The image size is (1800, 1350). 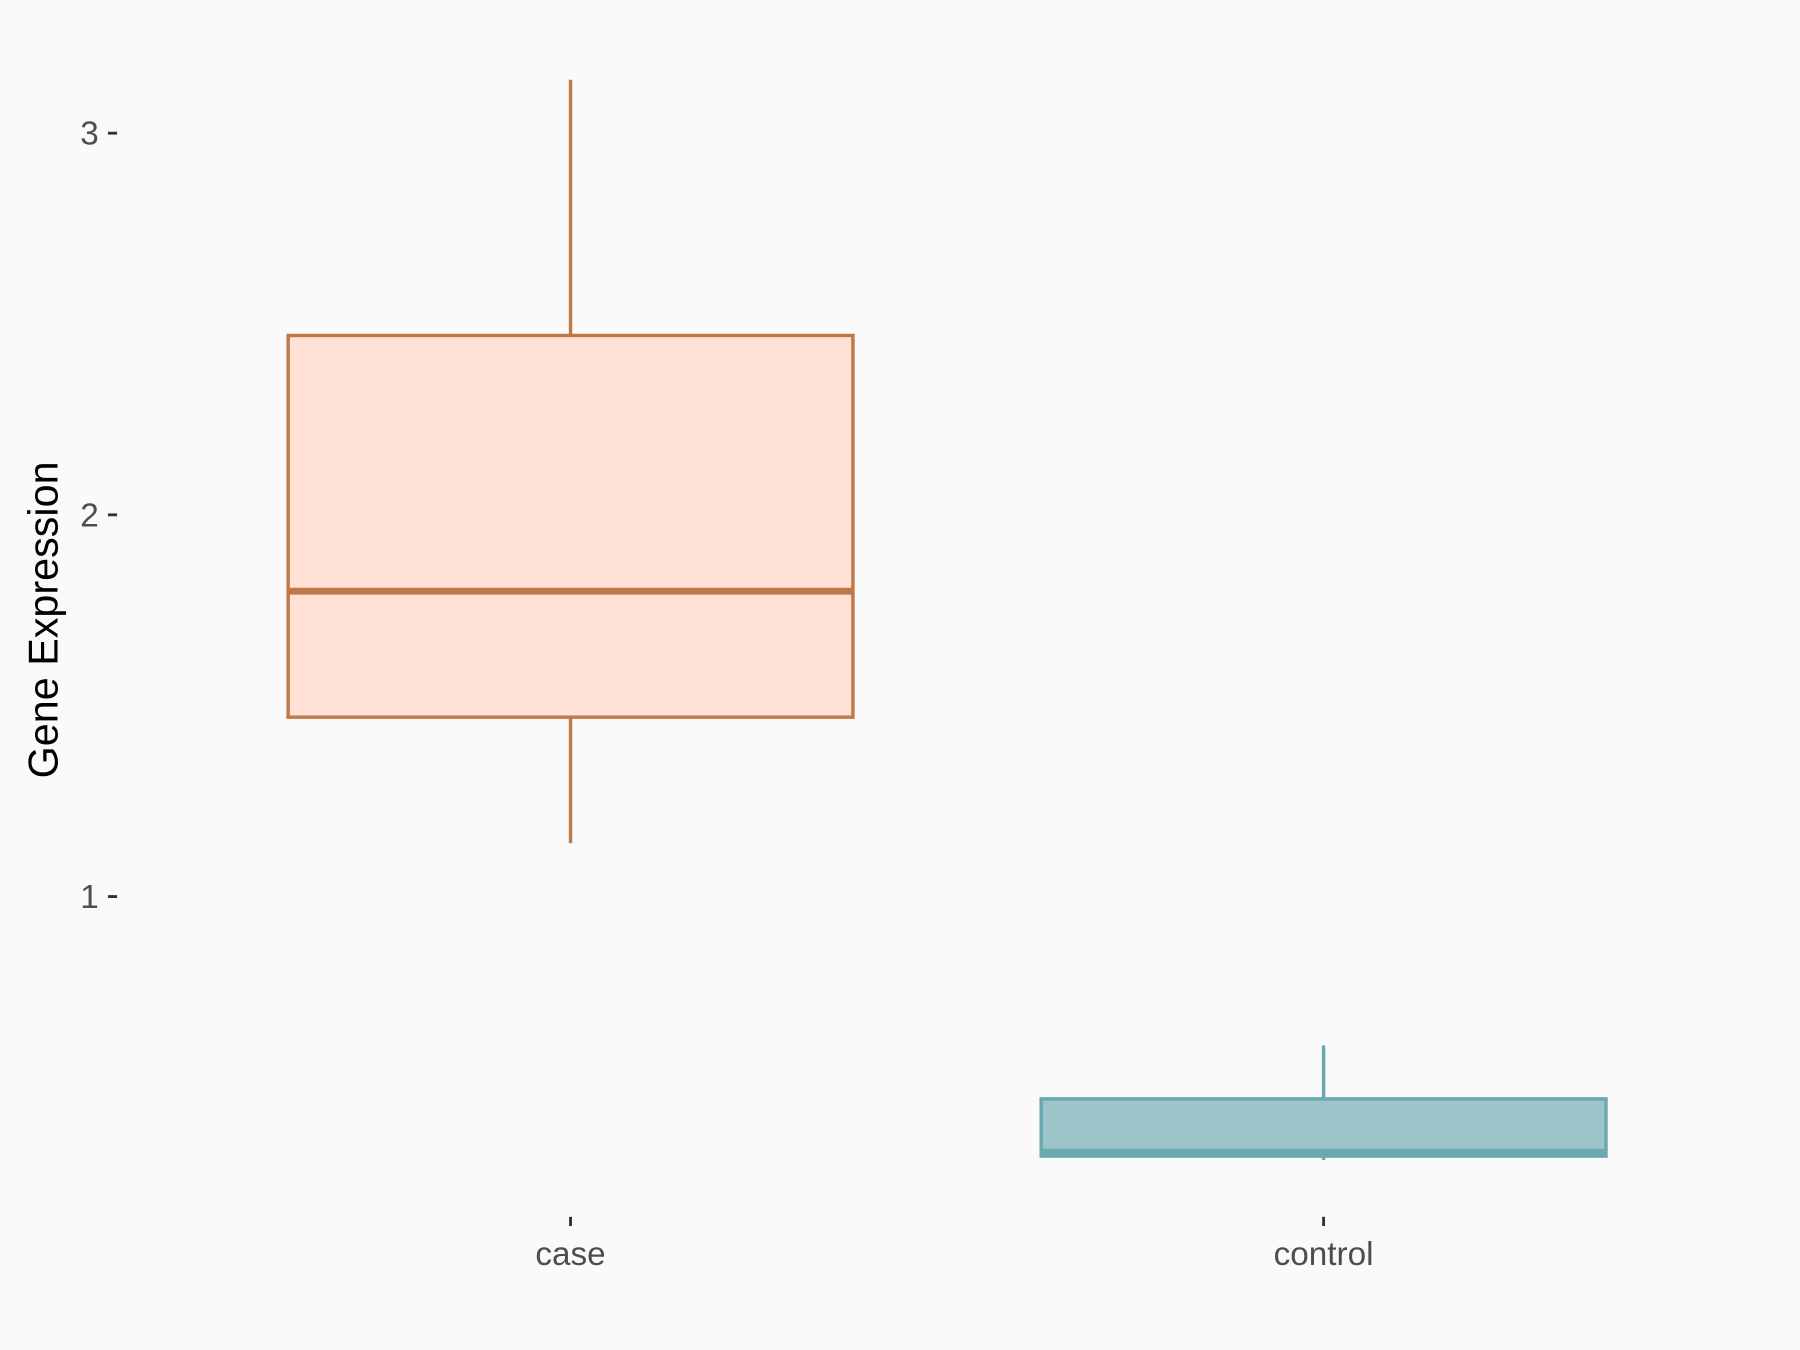 What do you see at coordinates (89, 515) in the screenshot?
I see `y-tick-label: 2` at bounding box center [89, 515].